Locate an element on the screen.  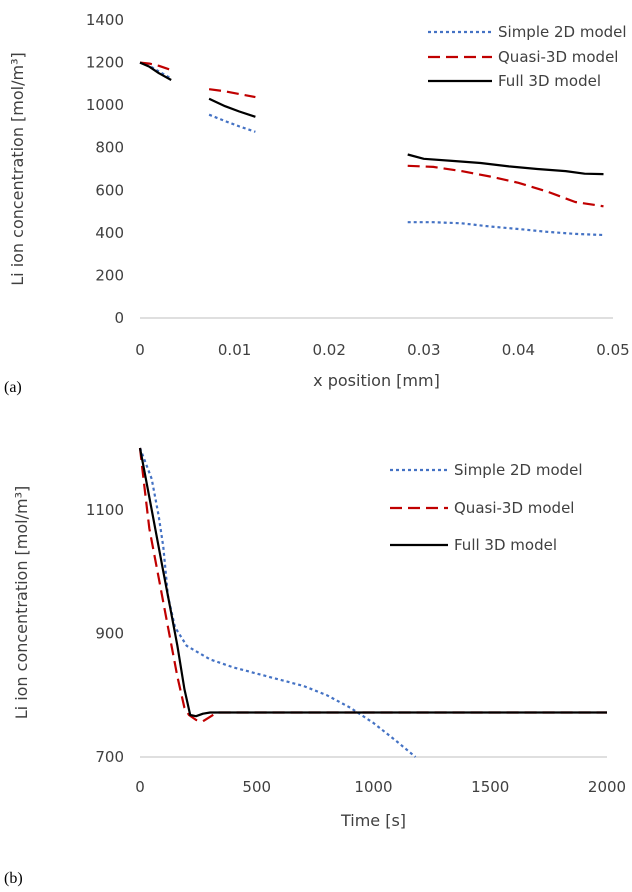
y-tick-label: 1100 is located at coordinates (105, 510).